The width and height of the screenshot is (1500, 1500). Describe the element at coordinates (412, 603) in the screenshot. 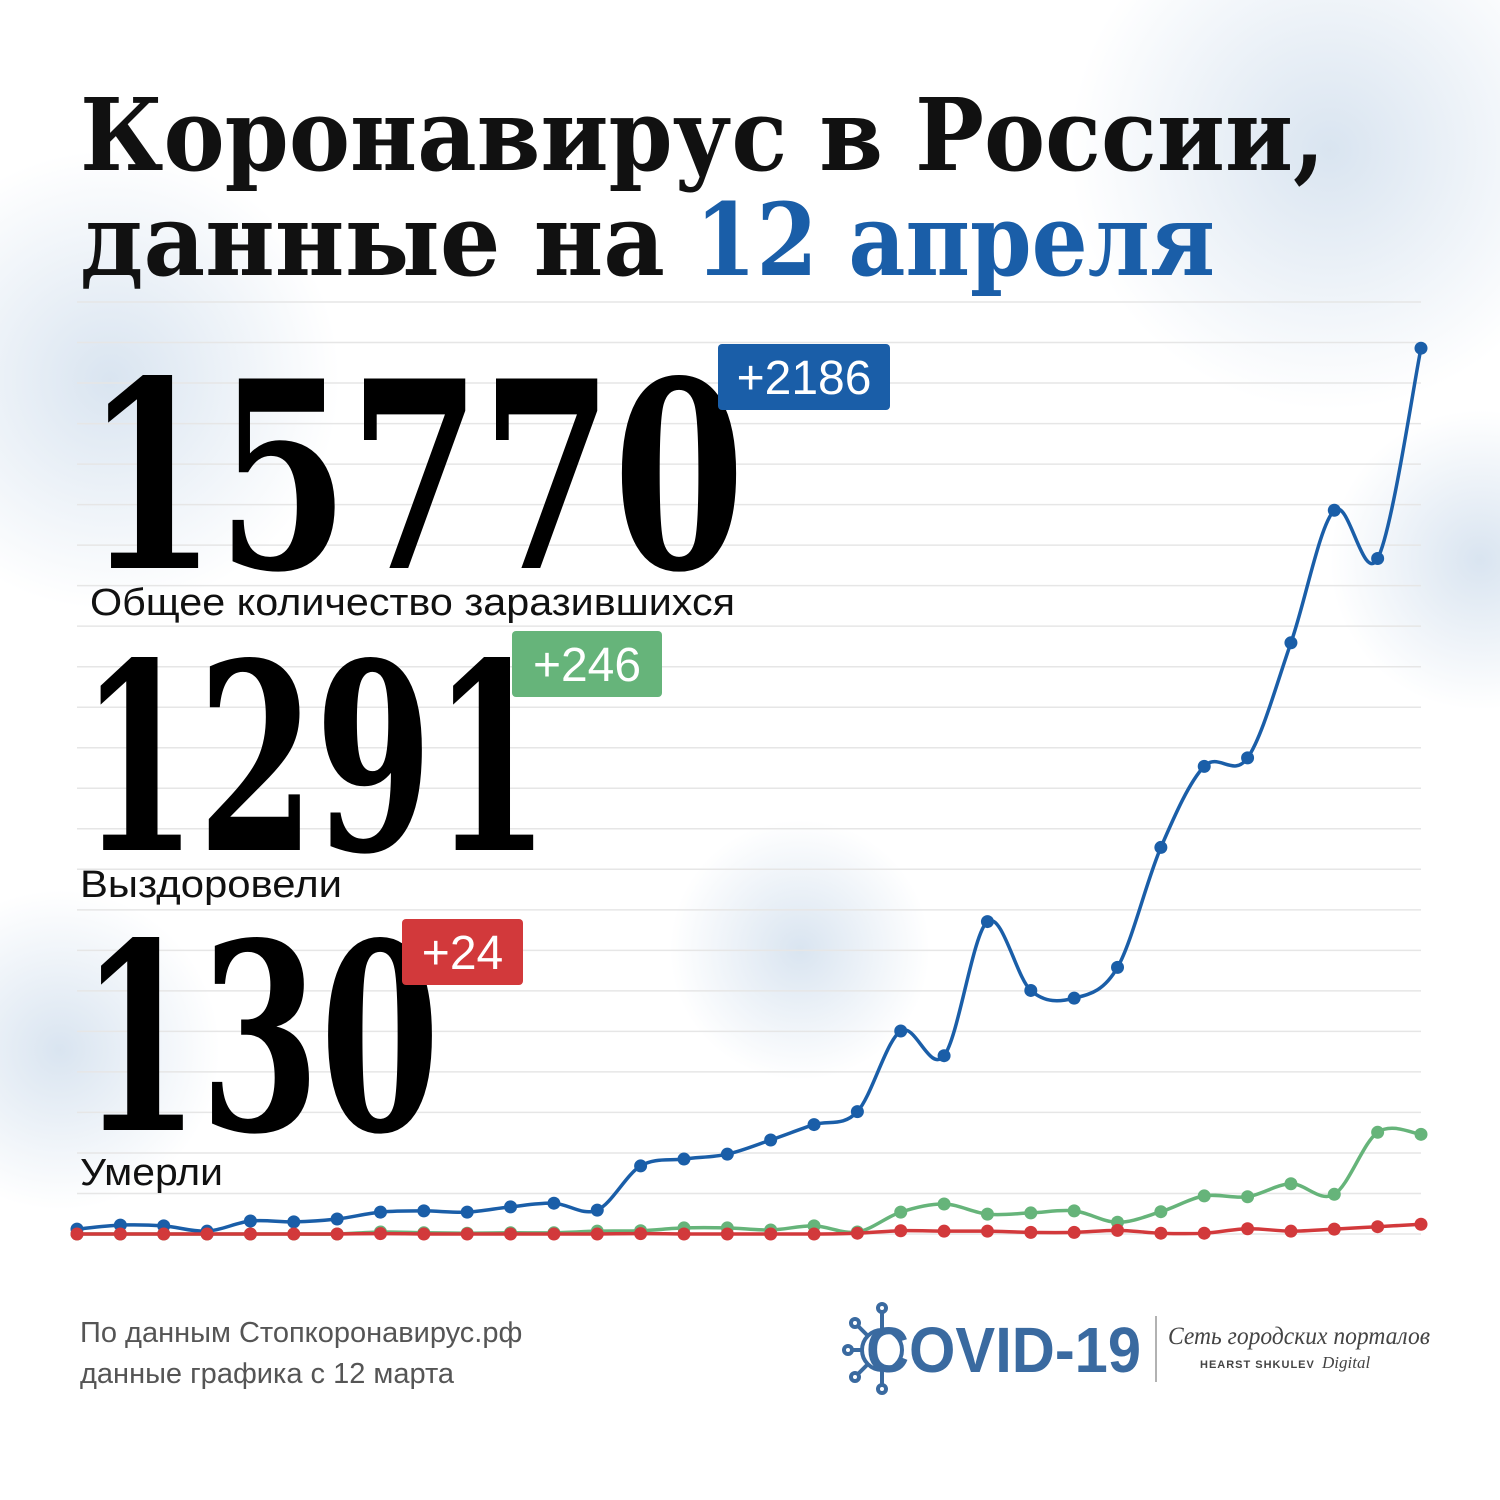

I see `stat-label: Общее количество заразившихся` at that location.